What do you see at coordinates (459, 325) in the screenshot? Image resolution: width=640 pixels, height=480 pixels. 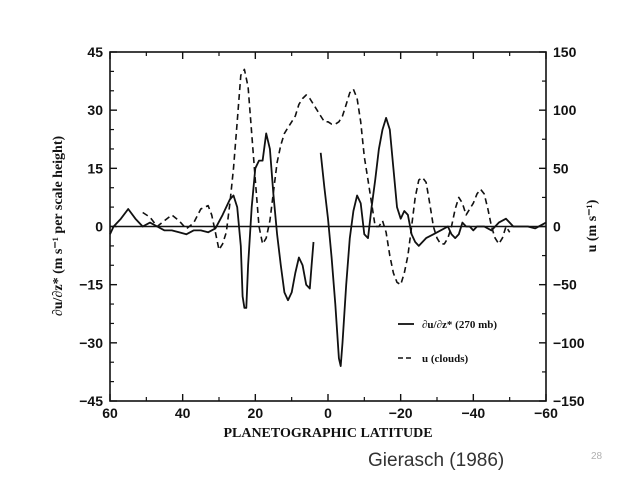 I see `legend-solid-label: ∂u/∂z* (270 mb)` at bounding box center [459, 325].